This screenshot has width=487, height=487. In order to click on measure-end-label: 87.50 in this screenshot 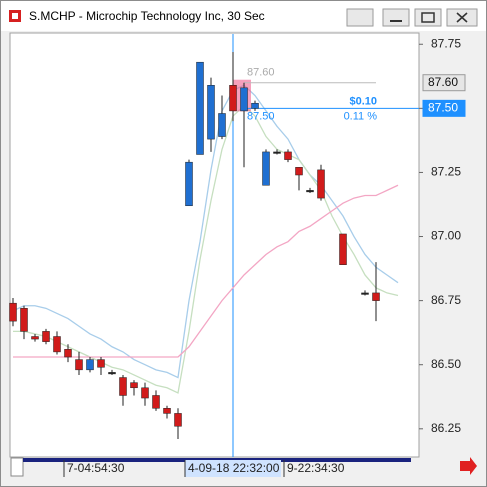, I will do `click(261, 116)`.